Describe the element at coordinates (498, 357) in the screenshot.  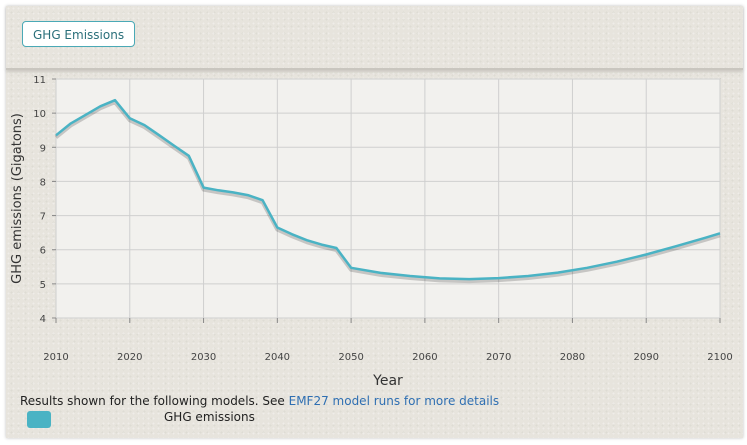
I see `x-tick-label: 2070` at that location.